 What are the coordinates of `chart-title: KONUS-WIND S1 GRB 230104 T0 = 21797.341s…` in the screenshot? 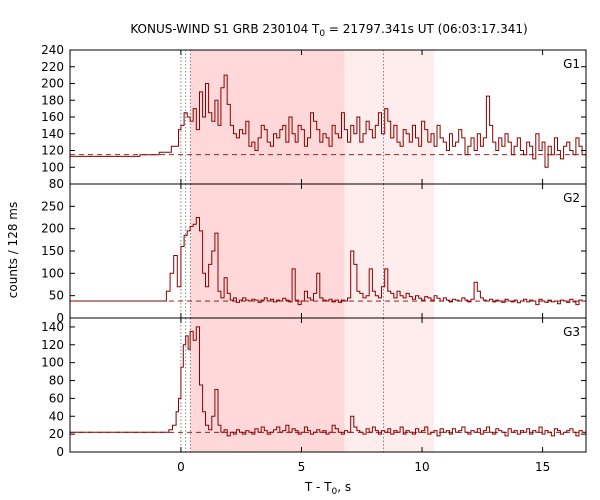 It's located at (328, 30).